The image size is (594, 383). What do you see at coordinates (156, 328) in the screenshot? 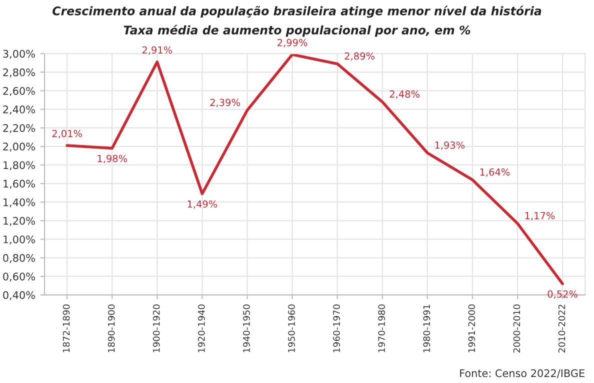
I see `x-tick-label: 1900-1920` at bounding box center [156, 328].